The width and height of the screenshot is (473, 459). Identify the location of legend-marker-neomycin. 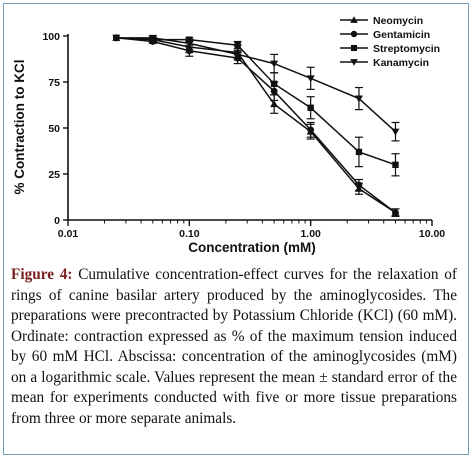
(354, 19).